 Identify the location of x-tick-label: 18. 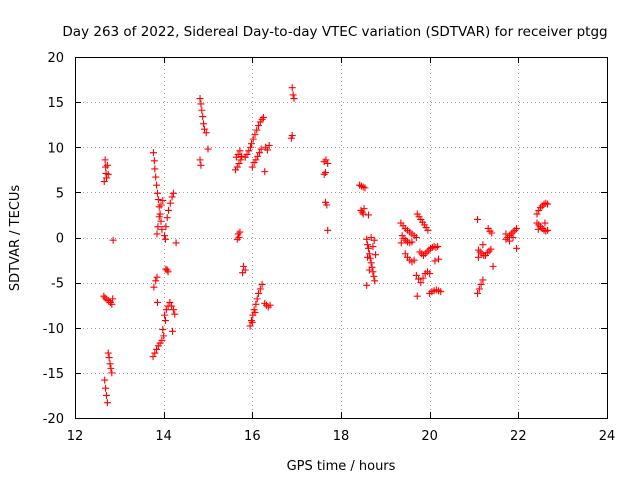
(341, 436).